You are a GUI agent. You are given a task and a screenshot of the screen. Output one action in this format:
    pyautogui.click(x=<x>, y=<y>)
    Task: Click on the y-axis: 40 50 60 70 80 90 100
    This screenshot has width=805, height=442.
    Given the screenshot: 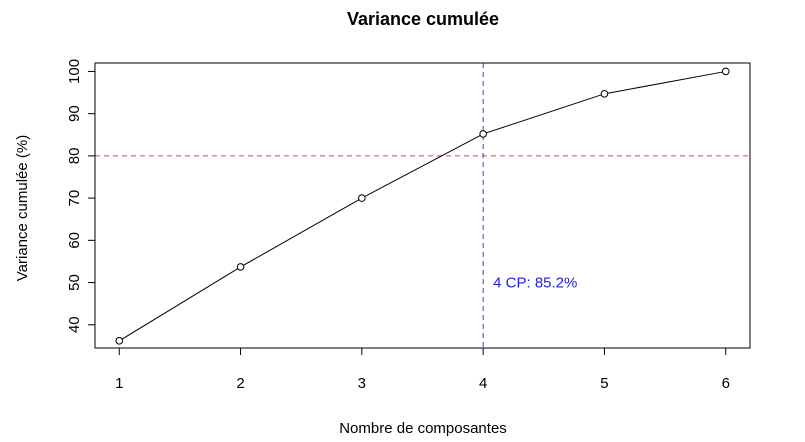 What is the action you would take?
    pyautogui.click(x=80, y=196)
    